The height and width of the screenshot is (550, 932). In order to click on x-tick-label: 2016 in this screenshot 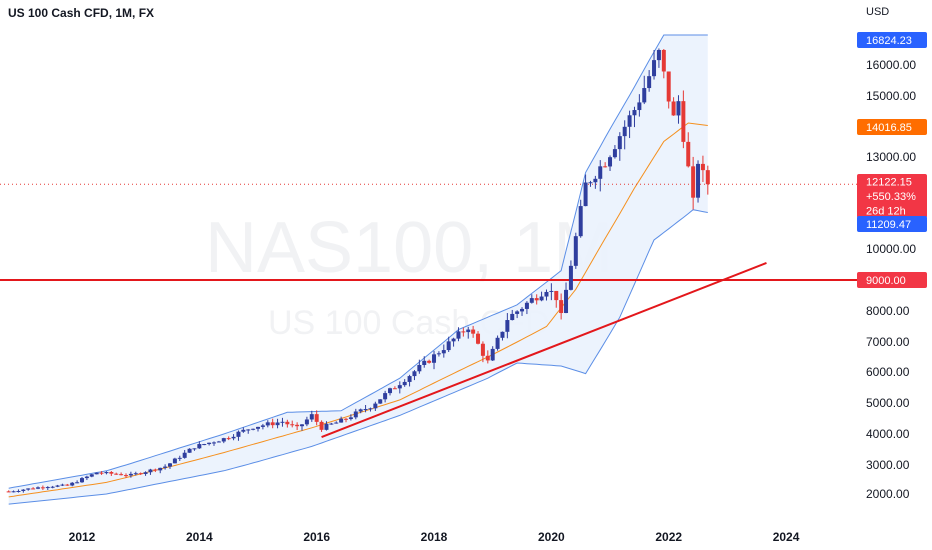, I will do `click(316, 537)`.